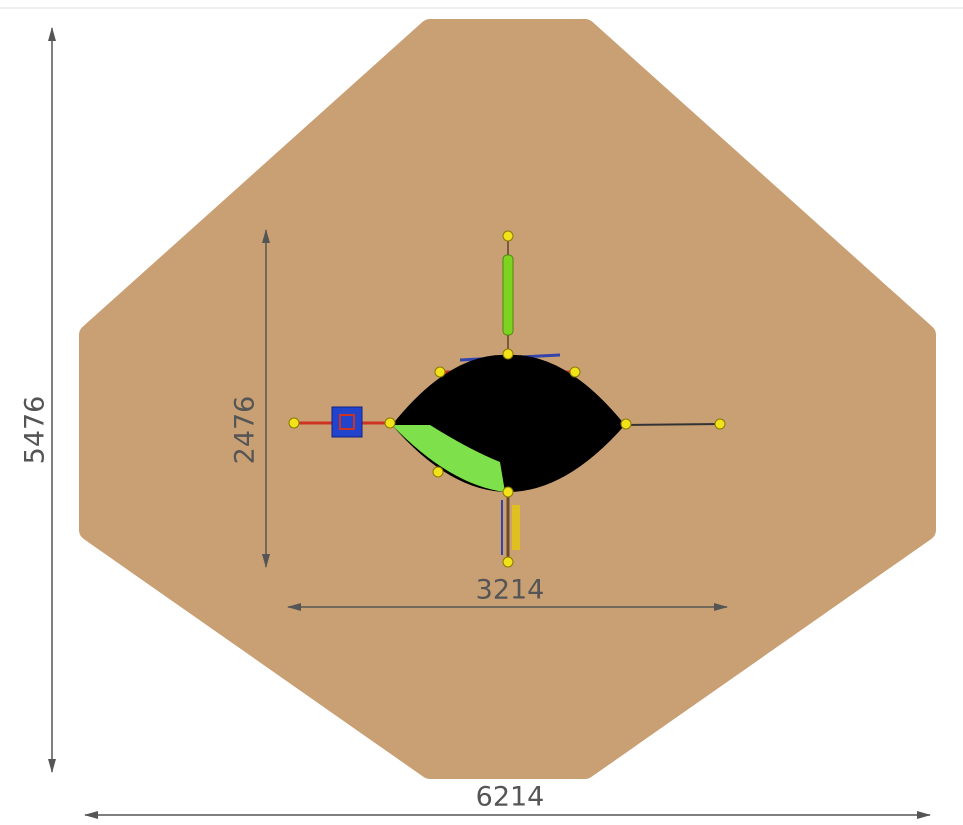 Image resolution: width=963 pixels, height=825 pixels. Describe the element at coordinates (510, 797) in the screenshot. I see `dimension-label: 6214` at that location.